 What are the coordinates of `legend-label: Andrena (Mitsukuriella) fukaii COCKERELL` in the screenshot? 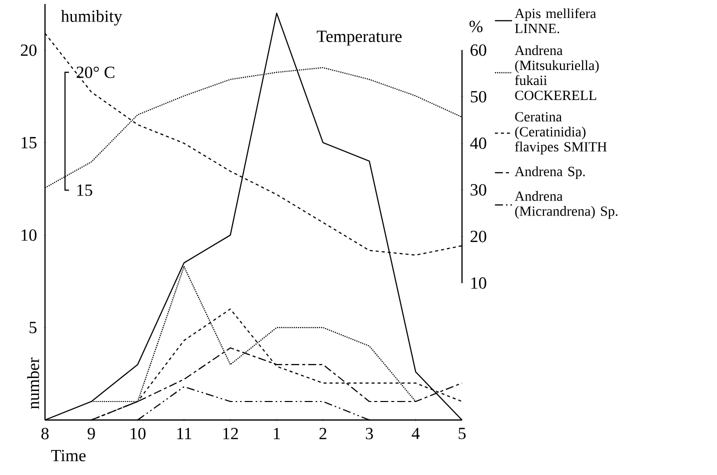 It's located at (556, 72).